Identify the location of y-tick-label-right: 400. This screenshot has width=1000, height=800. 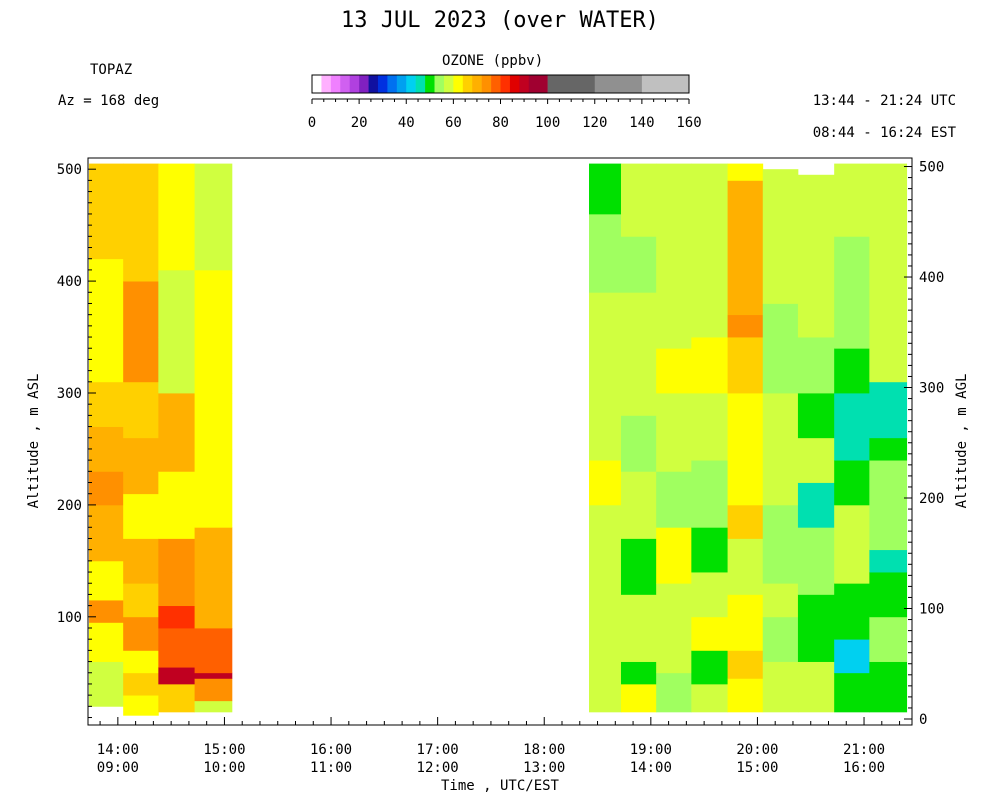
(931, 278).